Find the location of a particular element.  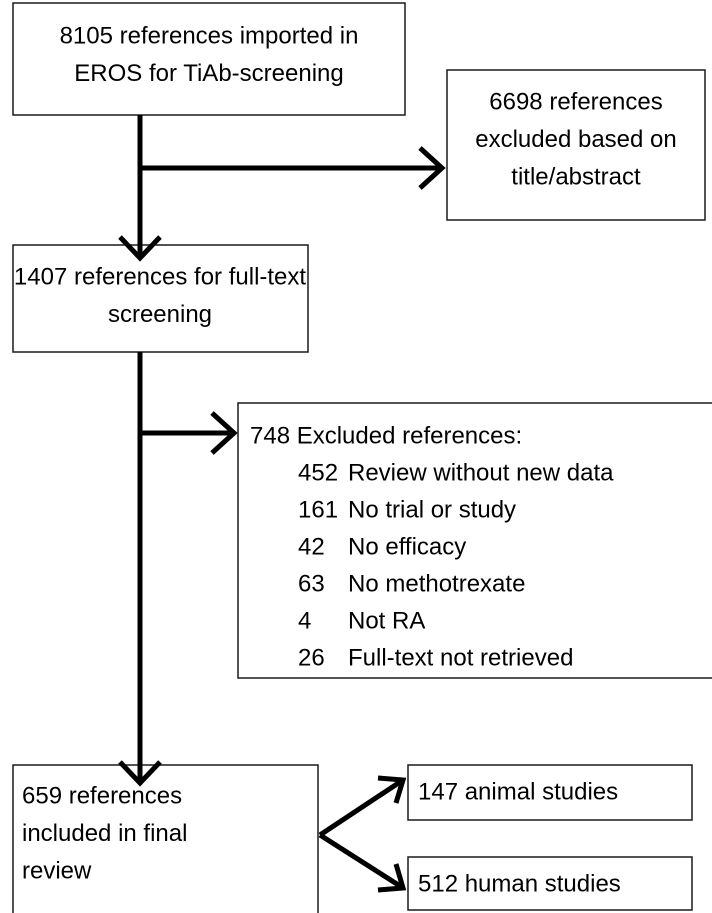

node-text: title/abstract is located at coordinates (576, 176).